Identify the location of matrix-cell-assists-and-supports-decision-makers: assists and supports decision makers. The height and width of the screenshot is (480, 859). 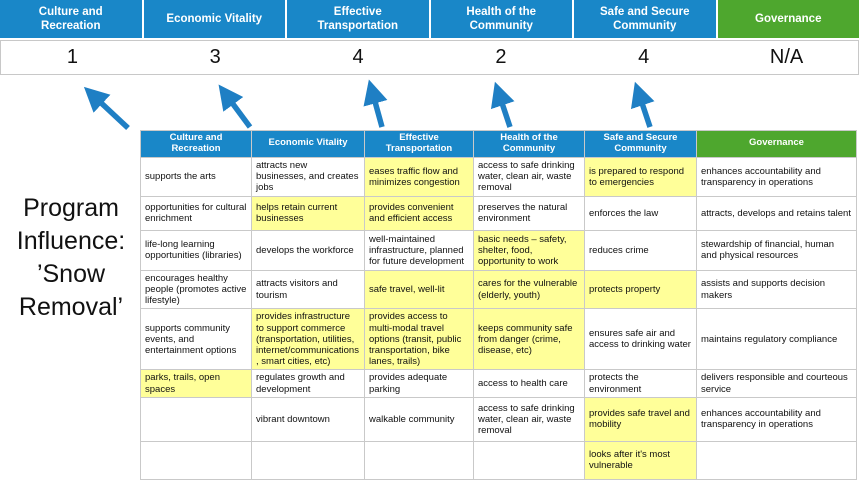
(777, 289).